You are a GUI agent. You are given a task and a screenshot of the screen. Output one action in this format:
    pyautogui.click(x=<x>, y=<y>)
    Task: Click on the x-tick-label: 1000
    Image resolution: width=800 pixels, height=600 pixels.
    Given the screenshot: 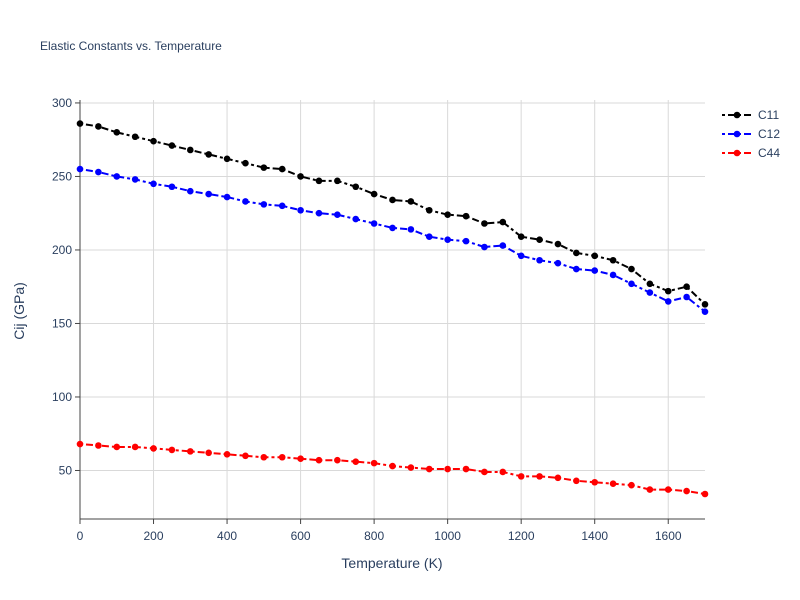 What is the action you would take?
    pyautogui.click(x=447, y=536)
    